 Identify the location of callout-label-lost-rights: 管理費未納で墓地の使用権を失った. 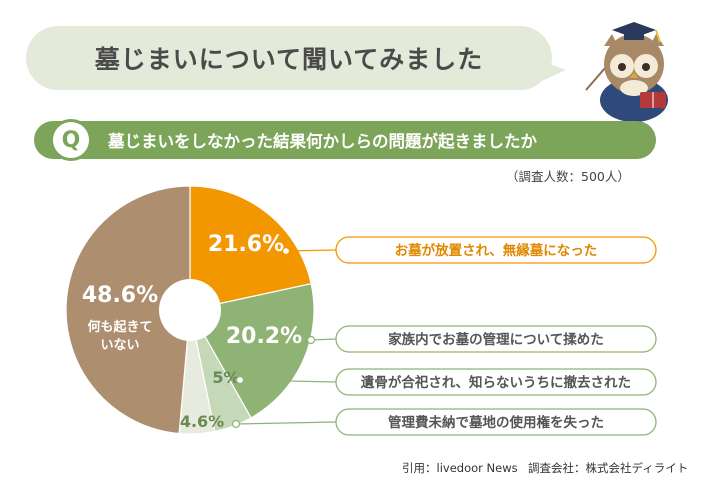
(496, 422).